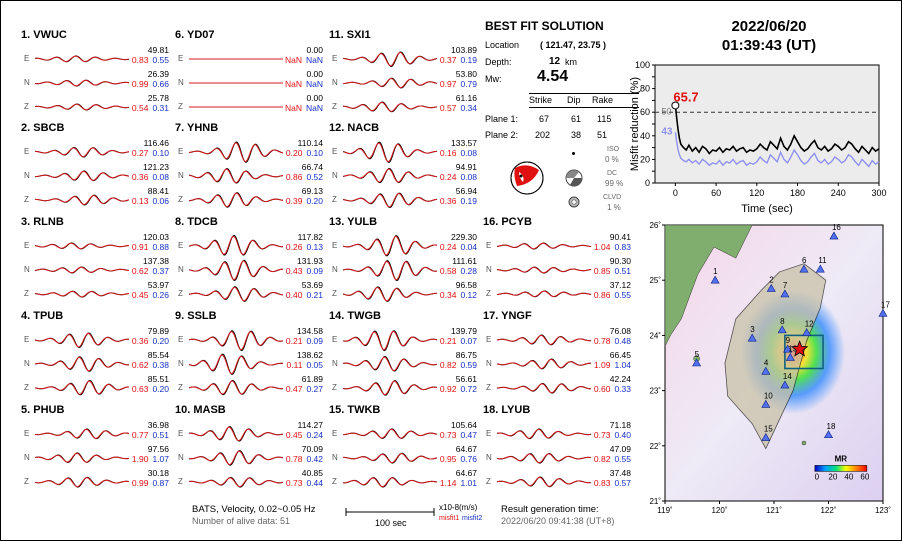 Image resolution: width=902 pixels, height=541 pixels. Describe the element at coordinates (200, 410) in the screenshot. I see `station-title: 10. MASB` at that location.